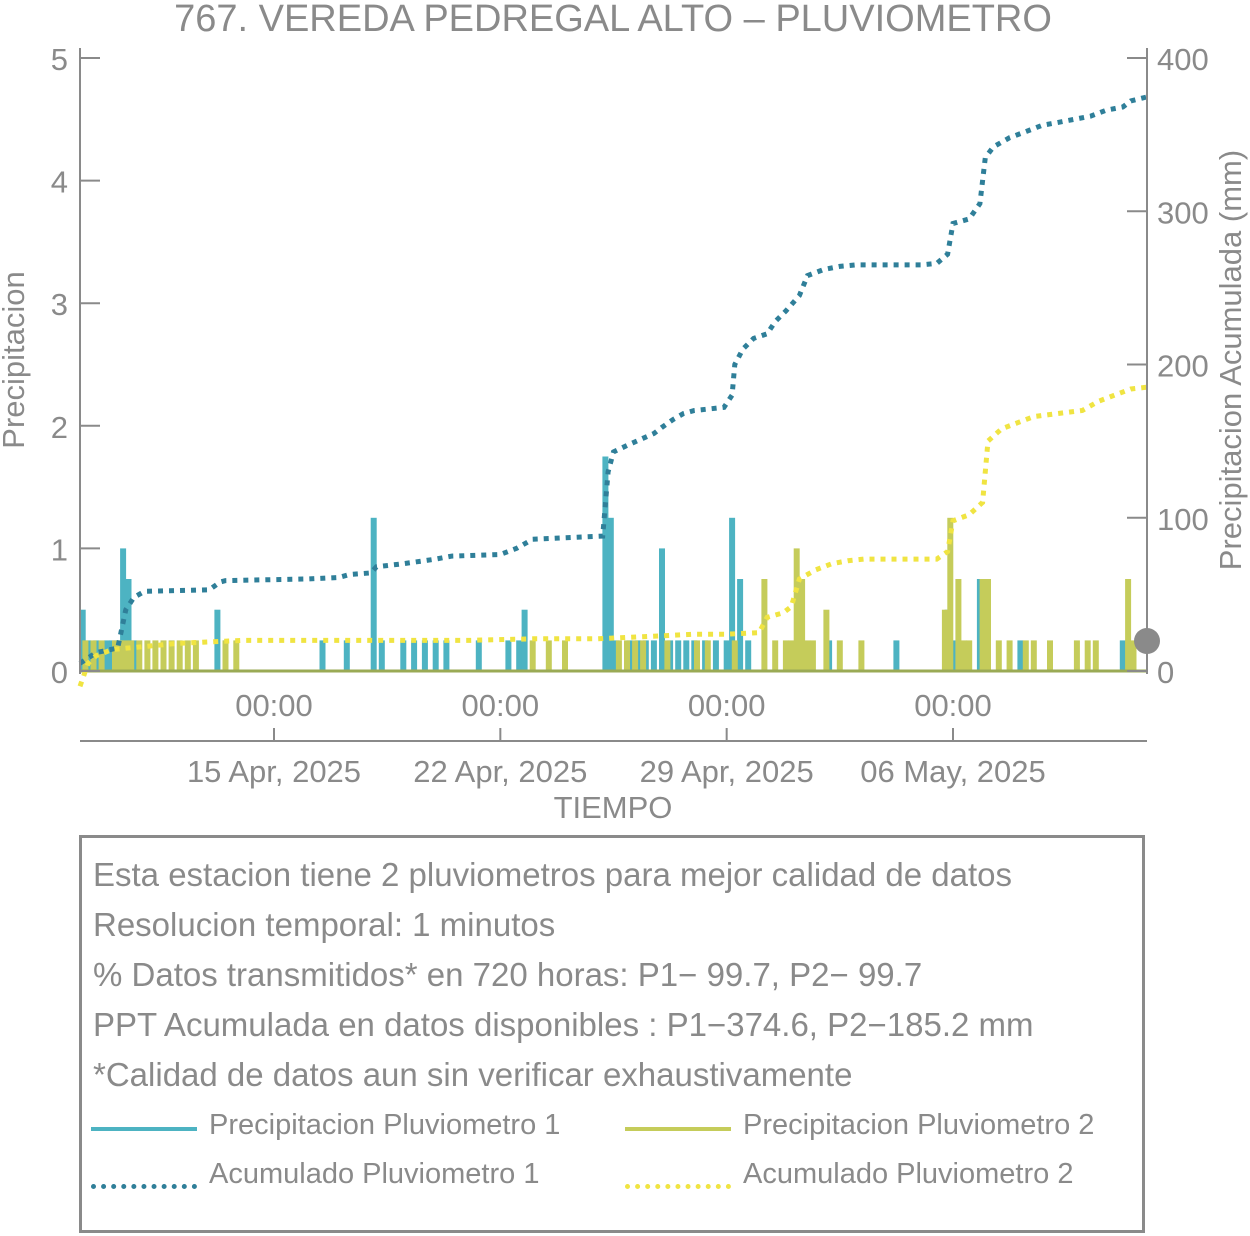  What do you see at coordinates (324, 924) in the screenshot?
I see `info-line-resolution: Resolucion temporal: 1 minutos` at bounding box center [324, 924].